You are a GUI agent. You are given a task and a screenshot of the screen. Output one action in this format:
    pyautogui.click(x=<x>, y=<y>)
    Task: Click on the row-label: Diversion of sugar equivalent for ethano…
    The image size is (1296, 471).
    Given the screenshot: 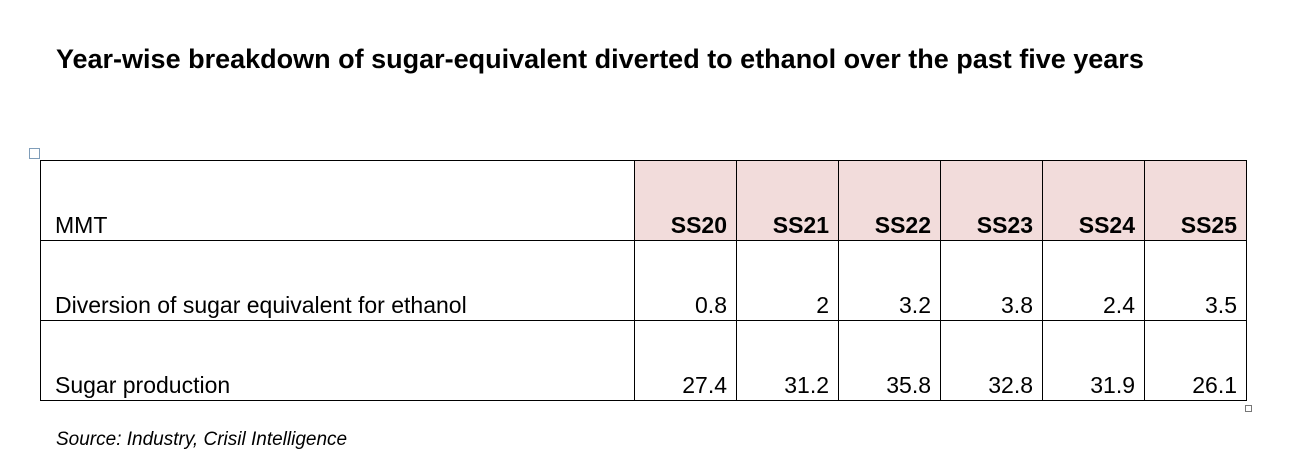 What is the action you would take?
    pyautogui.click(x=337, y=280)
    